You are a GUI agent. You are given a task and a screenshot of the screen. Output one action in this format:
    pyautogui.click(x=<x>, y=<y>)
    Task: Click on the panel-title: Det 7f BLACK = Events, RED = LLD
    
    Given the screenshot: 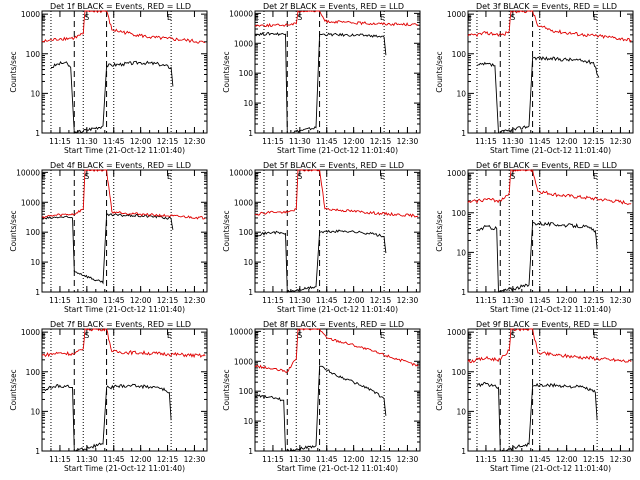 What is the action you would take?
    pyautogui.click(x=120, y=324)
    